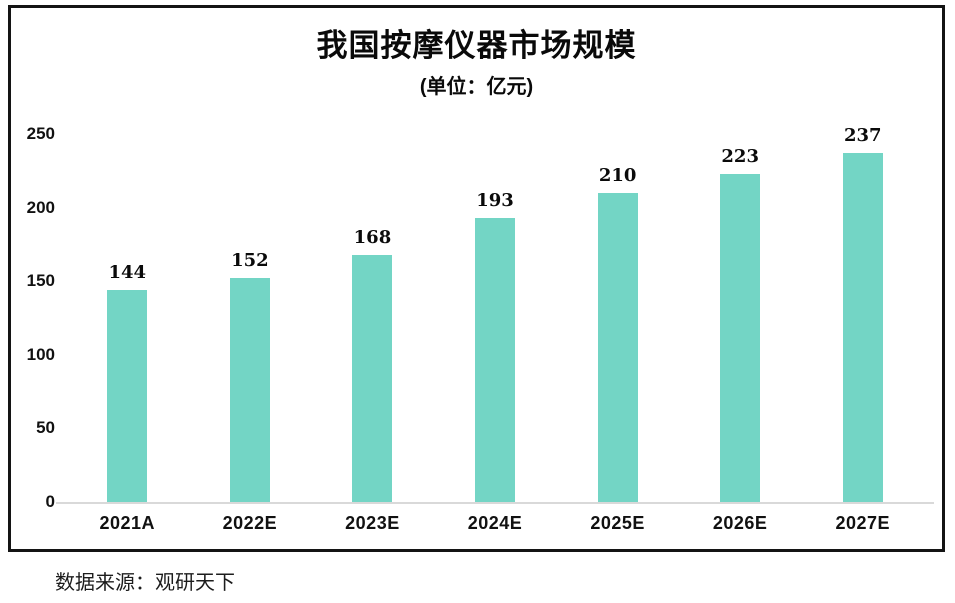  Describe the element at coordinates (617, 175) in the screenshot. I see `bar-value-label: 210` at that location.